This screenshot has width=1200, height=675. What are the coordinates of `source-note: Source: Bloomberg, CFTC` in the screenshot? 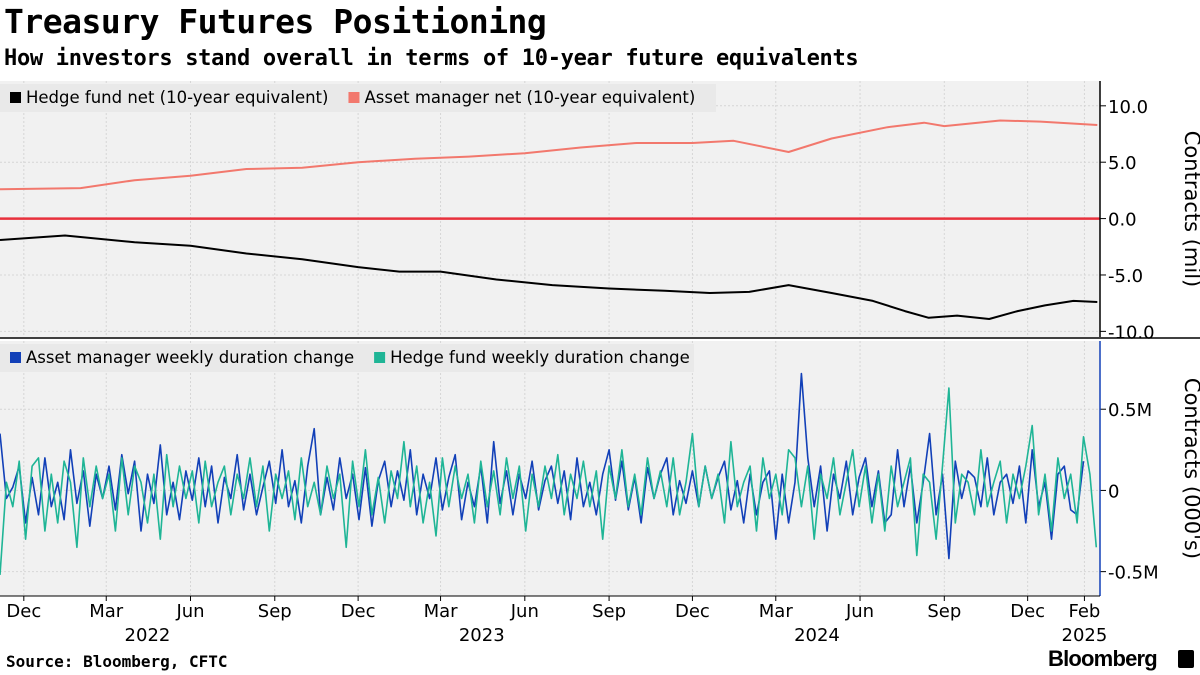 It's located at (117, 661).